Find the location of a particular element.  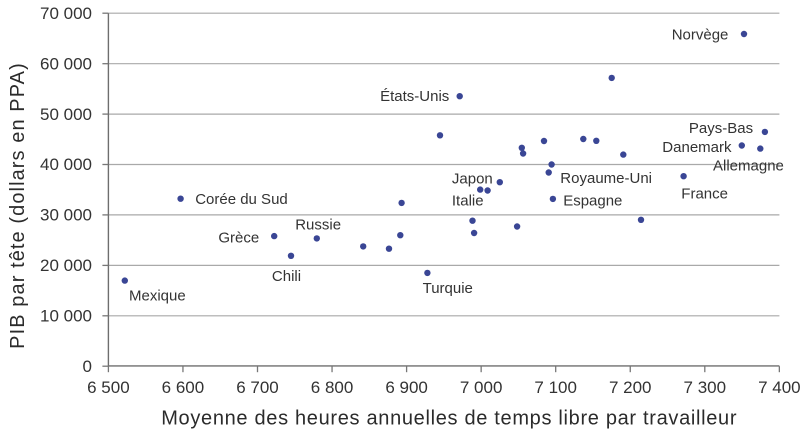

svg-text: États-Unis is located at coordinates (414, 96).